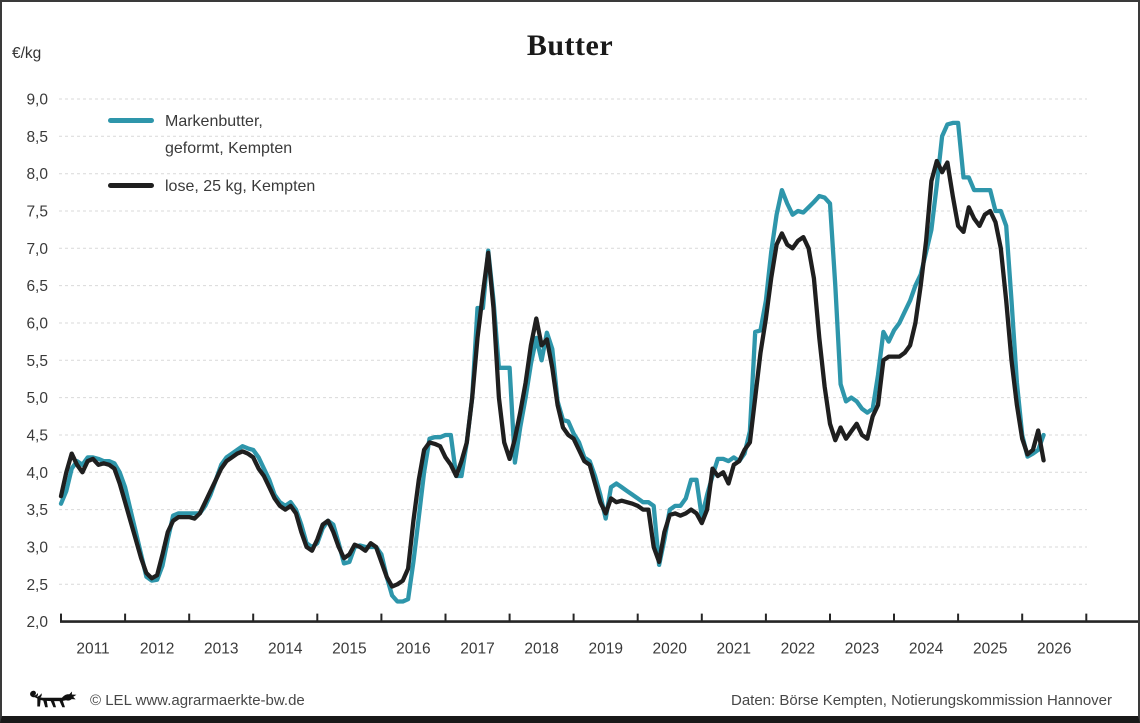 Image resolution: width=1140 pixels, height=723 pixels. I want to click on svg-text: 7,0, so click(37, 249).